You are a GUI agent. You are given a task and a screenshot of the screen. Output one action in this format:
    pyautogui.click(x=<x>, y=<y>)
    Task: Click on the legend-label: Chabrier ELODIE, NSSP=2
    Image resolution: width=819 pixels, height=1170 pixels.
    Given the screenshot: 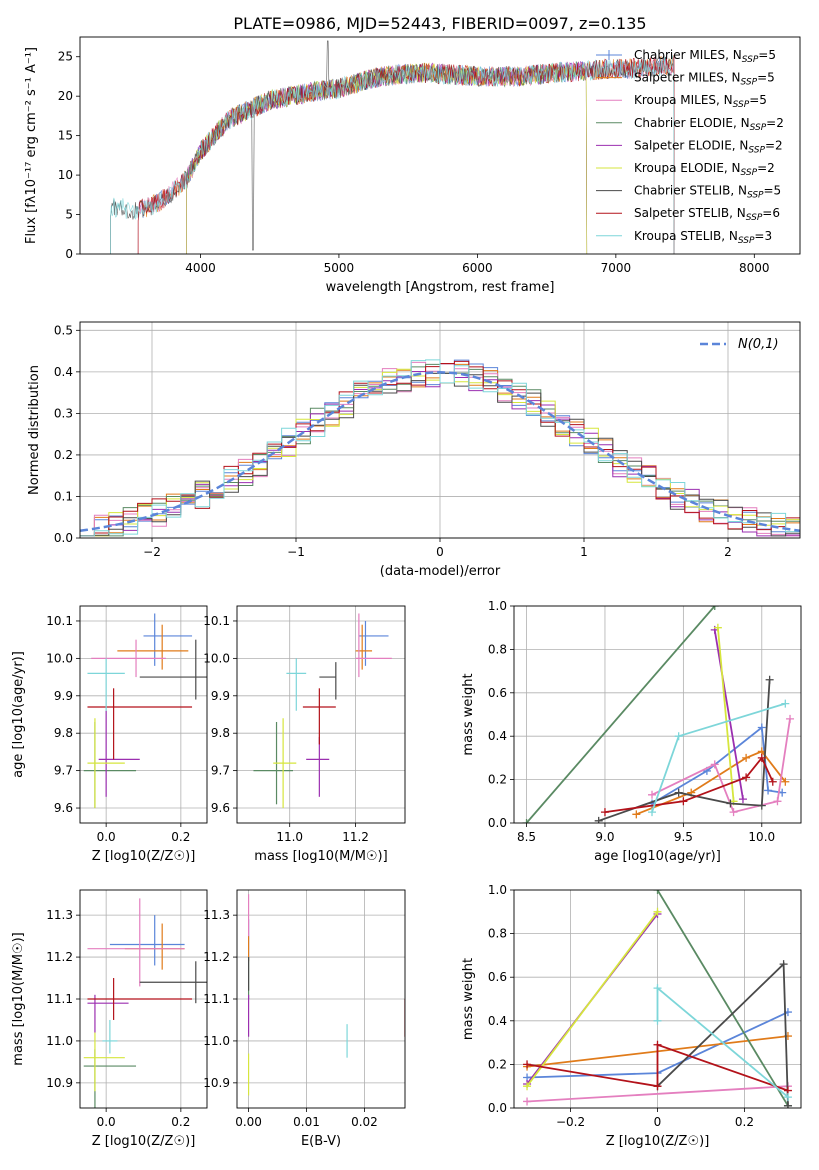 What is the action you would take?
    pyautogui.click(x=709, y=124)
    